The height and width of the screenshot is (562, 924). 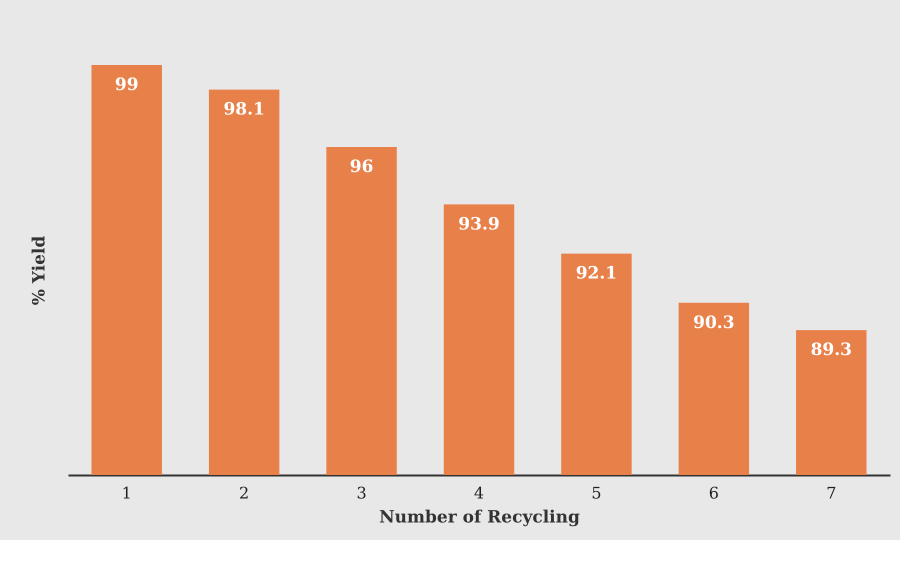 I want to click on x-tick-label: 4, so click(x=479, y=493).